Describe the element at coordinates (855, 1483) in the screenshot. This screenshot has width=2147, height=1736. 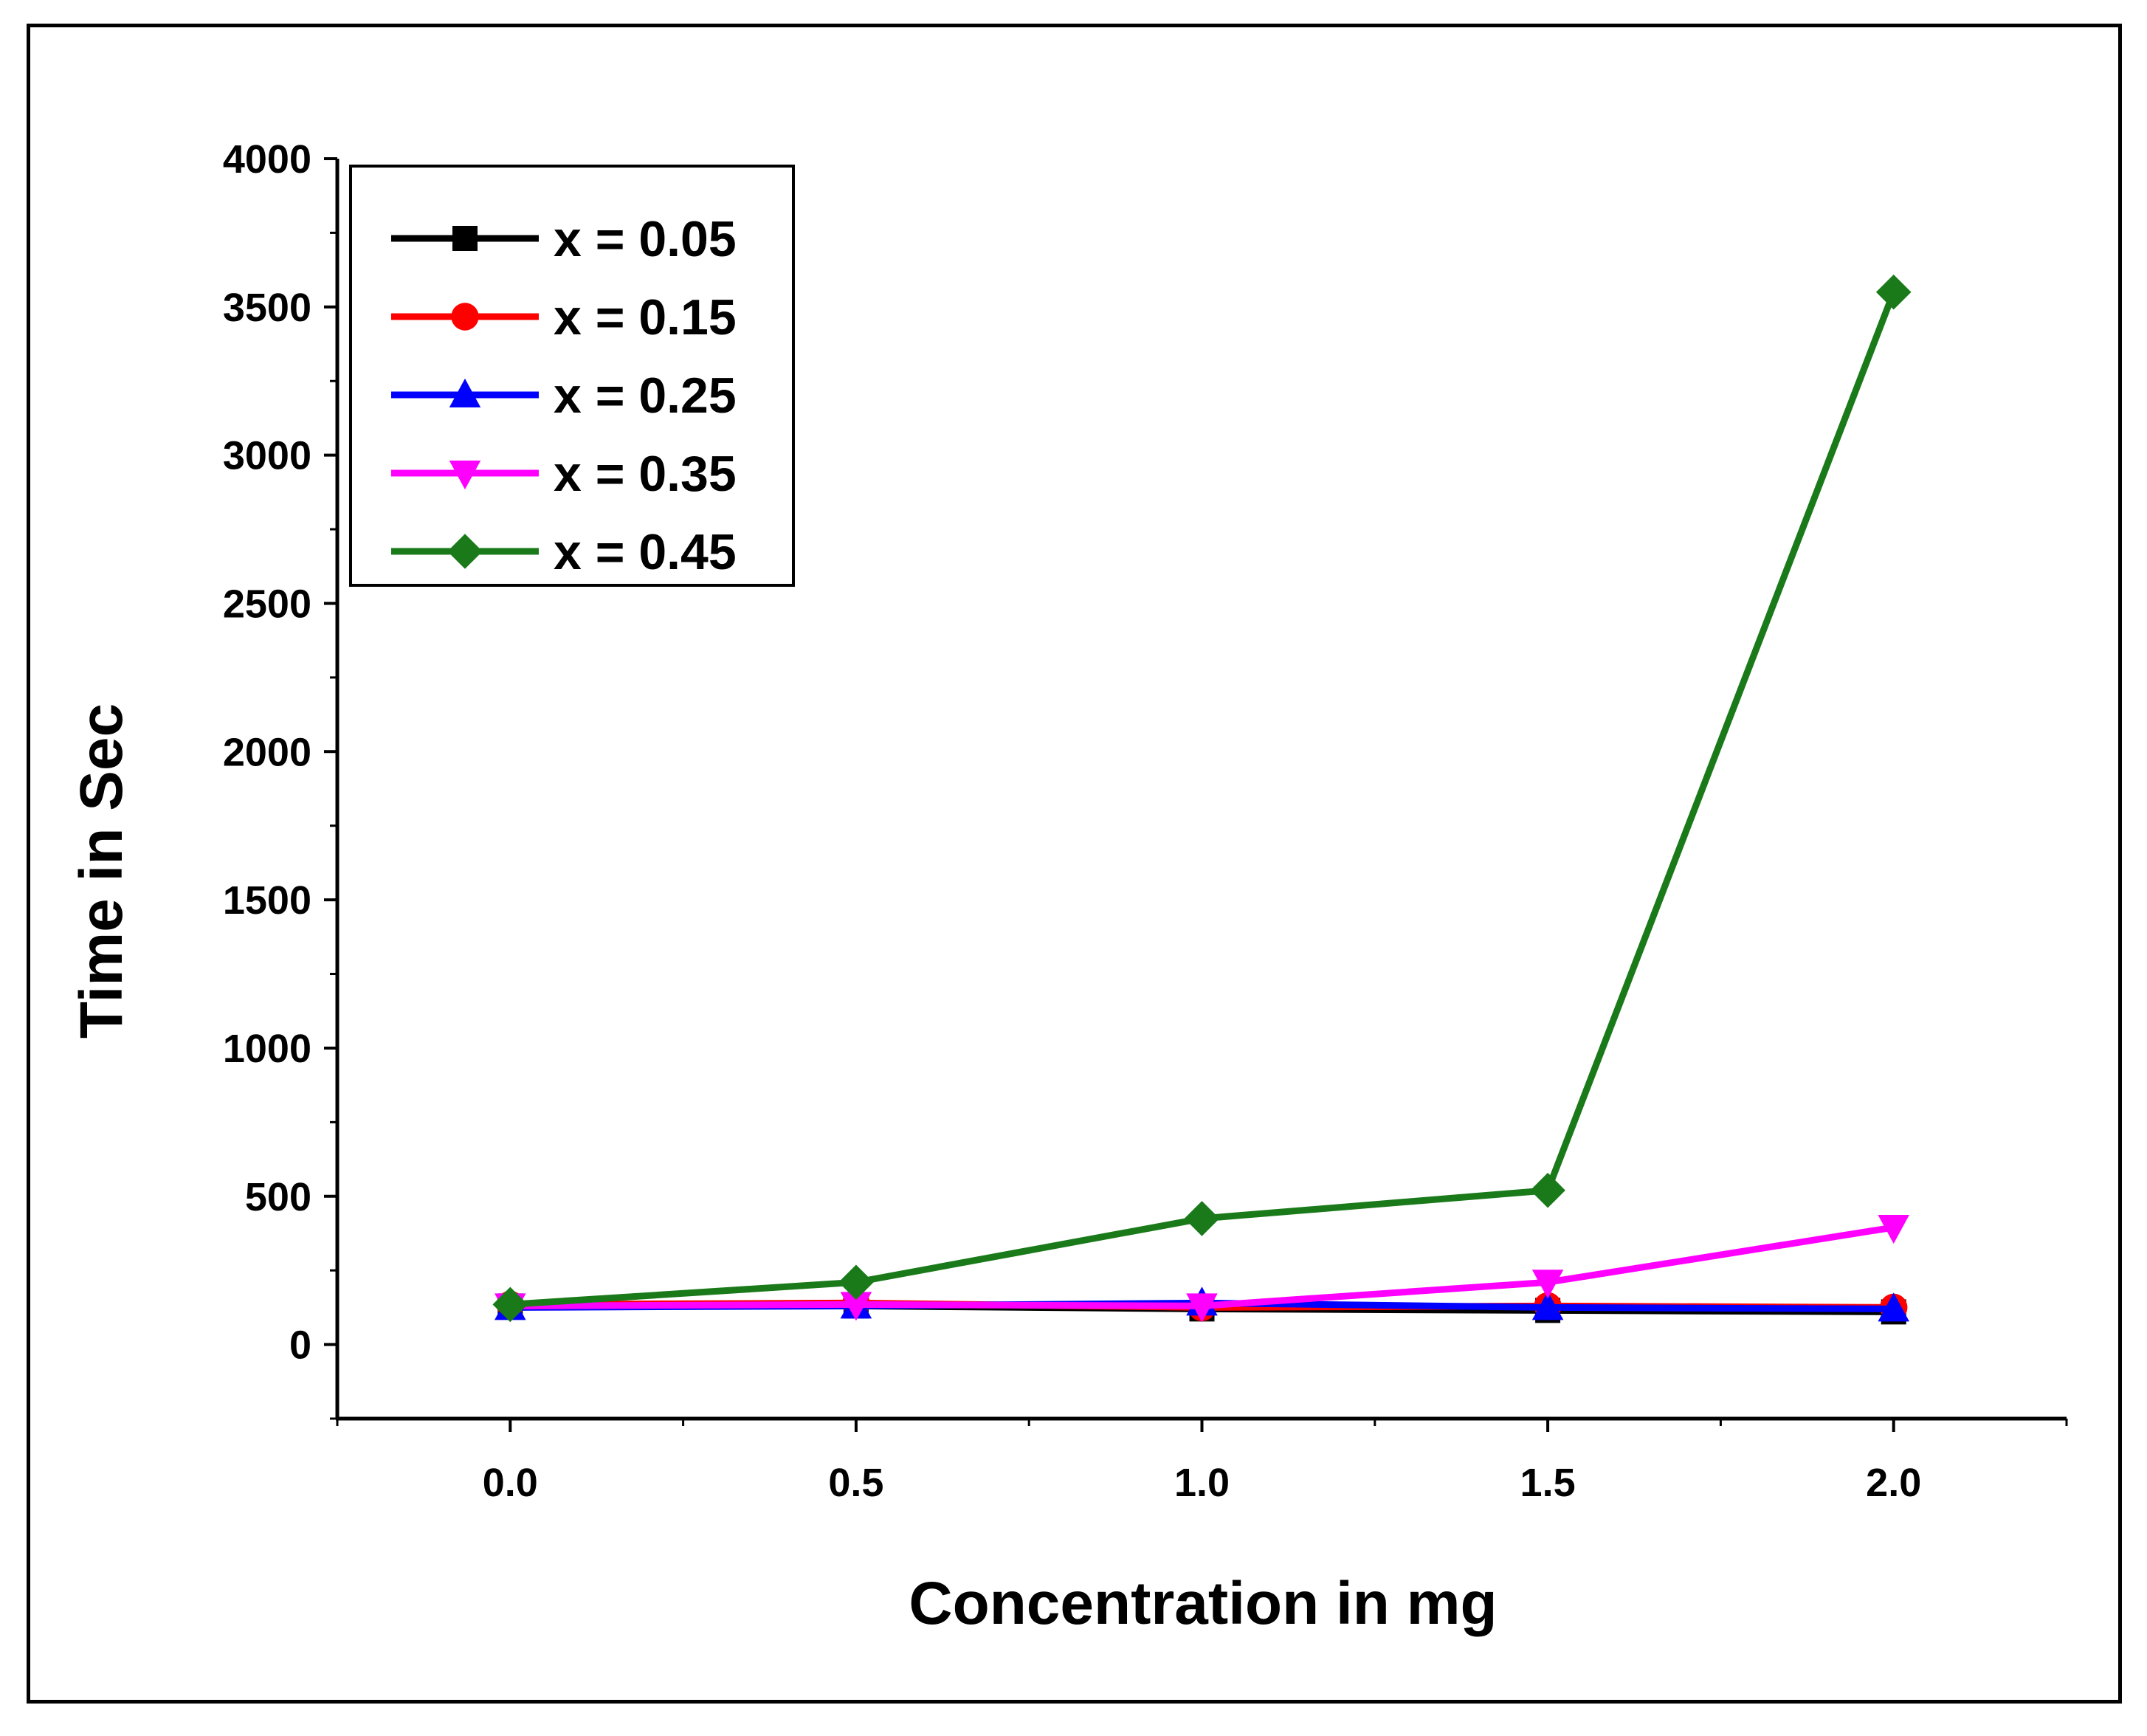
I see `x-tick-label: 0.5` at that location.